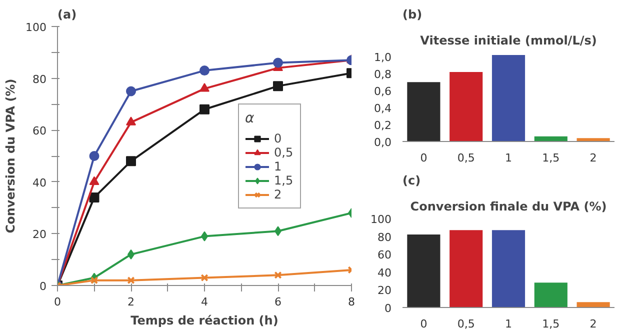 Image resolution: width=622 pixels, height=333 pixels. Describe the element at coordinates (508, 207) in the screenshot. I see `chart-title: Conversion finale du VPA (%)` at that location.